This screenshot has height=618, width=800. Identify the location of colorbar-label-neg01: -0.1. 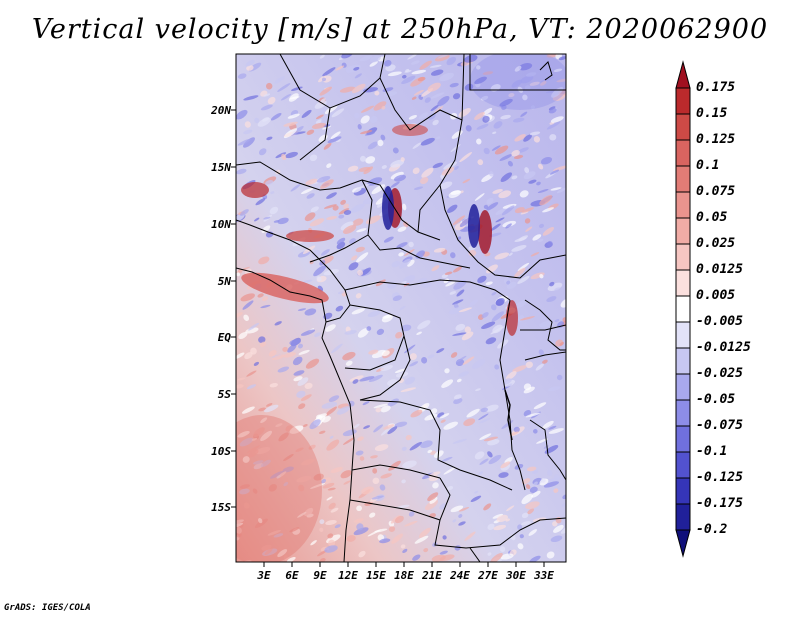
(712, 451).